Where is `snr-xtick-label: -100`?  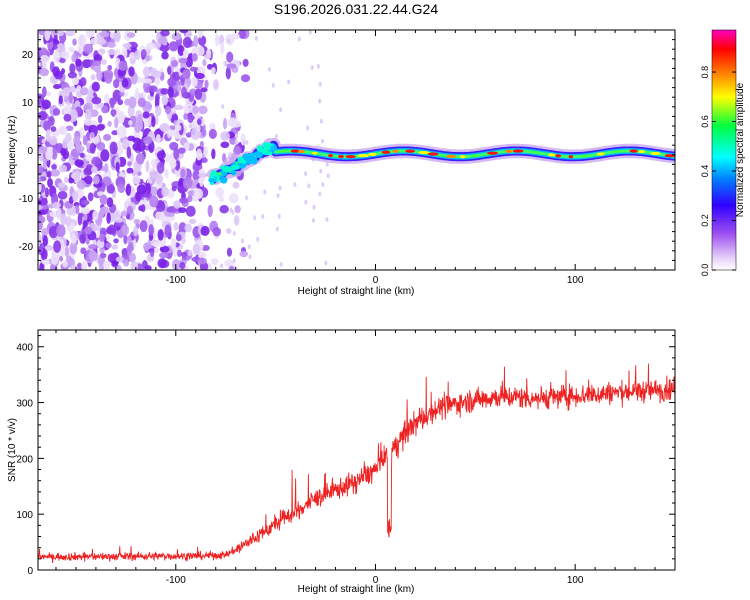 snr-xtick-label: -100 is located at coordinates (176, 580).